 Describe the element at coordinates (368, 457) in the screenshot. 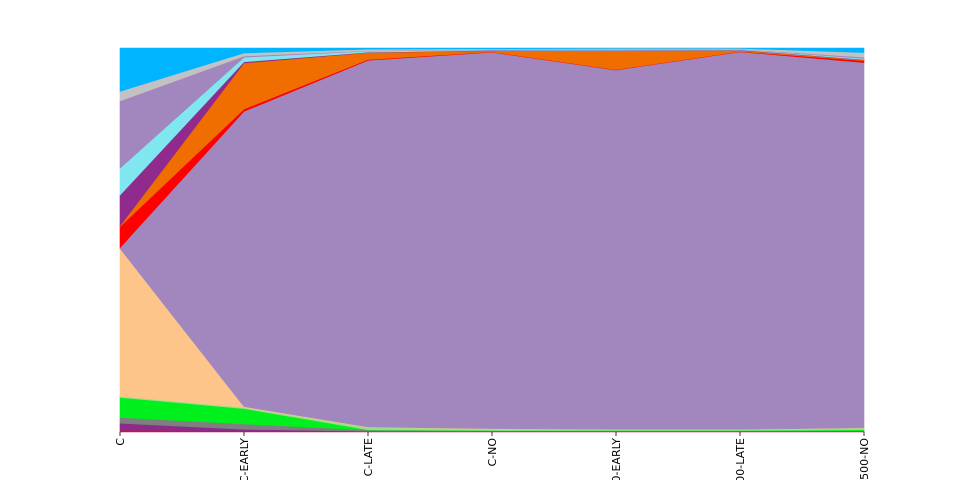

I see `x-tick-label: C-LATE` at that location.